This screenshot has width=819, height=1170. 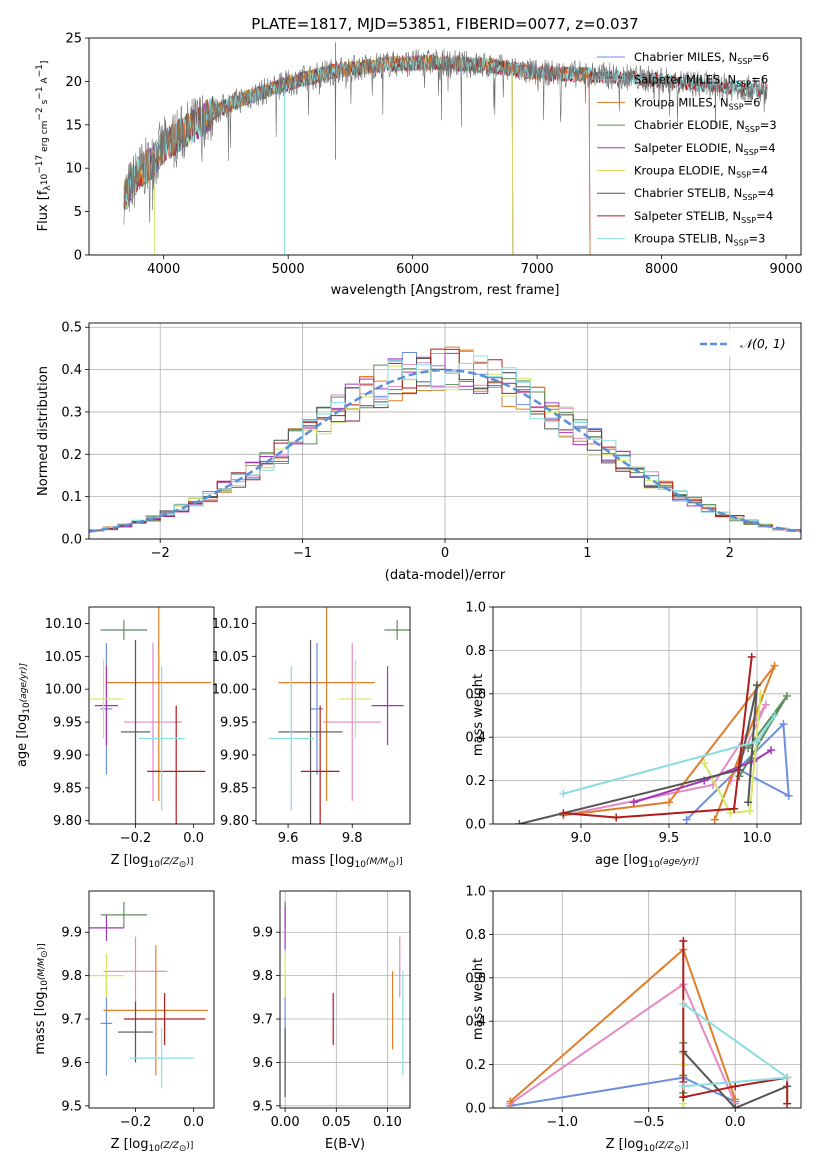 I want to click on x-tick-label: 4000, so click(x=163, y=269).